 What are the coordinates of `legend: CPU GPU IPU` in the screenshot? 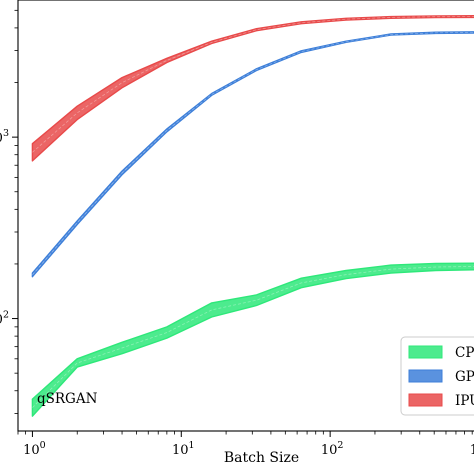 It's located at (437, 376).